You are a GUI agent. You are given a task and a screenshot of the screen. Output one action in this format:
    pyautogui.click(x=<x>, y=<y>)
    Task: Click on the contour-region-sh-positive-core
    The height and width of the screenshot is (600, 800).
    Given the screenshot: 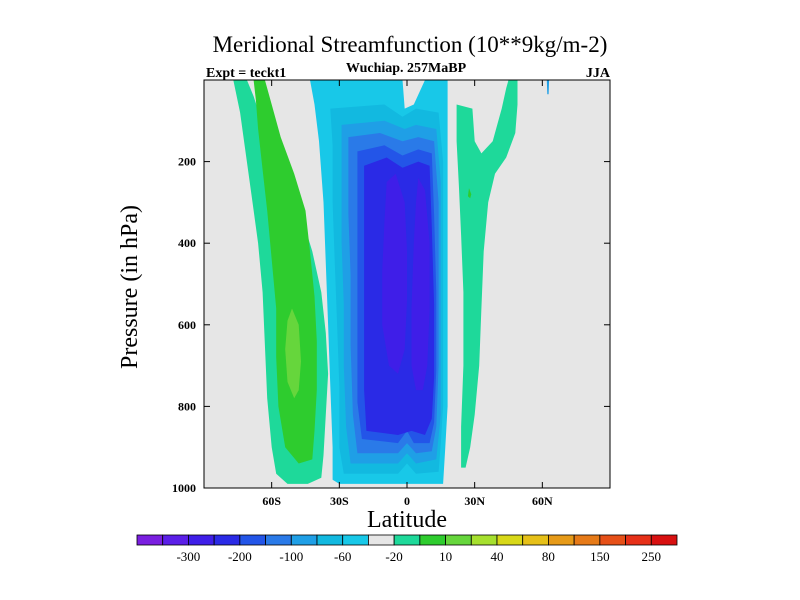 What is the action you would take?
    pyautogui.click(x=285, y=272)
    